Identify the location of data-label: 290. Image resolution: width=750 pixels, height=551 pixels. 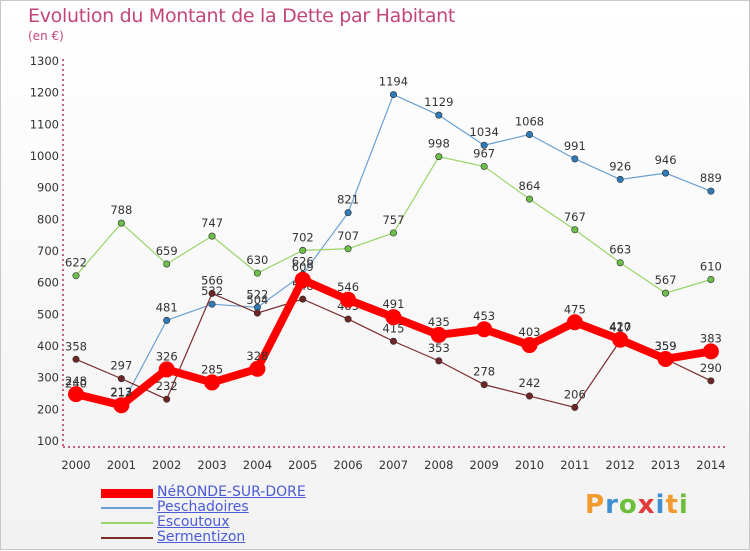
(711, 368).